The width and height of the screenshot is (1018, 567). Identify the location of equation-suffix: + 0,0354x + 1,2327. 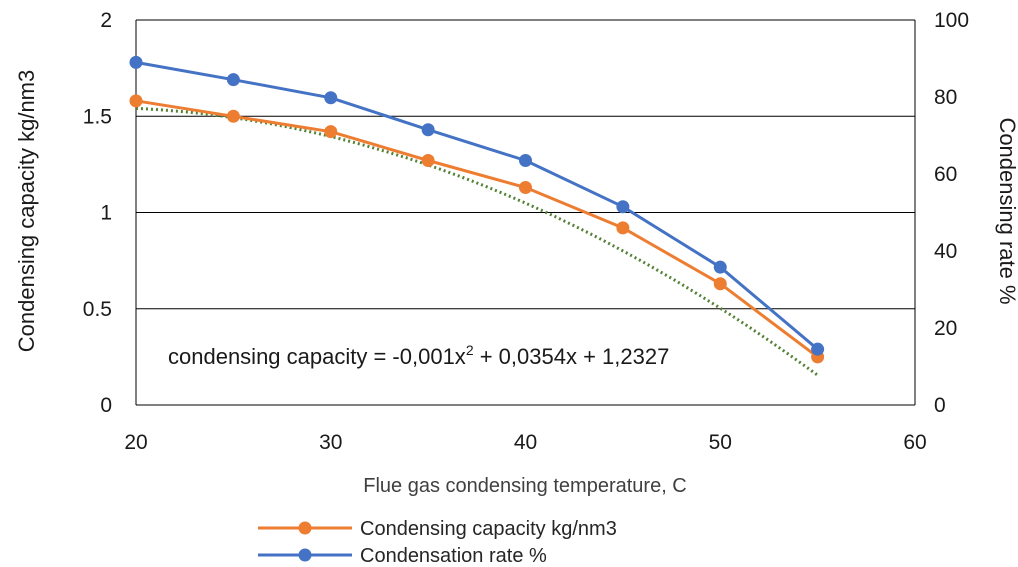
(572, 356).